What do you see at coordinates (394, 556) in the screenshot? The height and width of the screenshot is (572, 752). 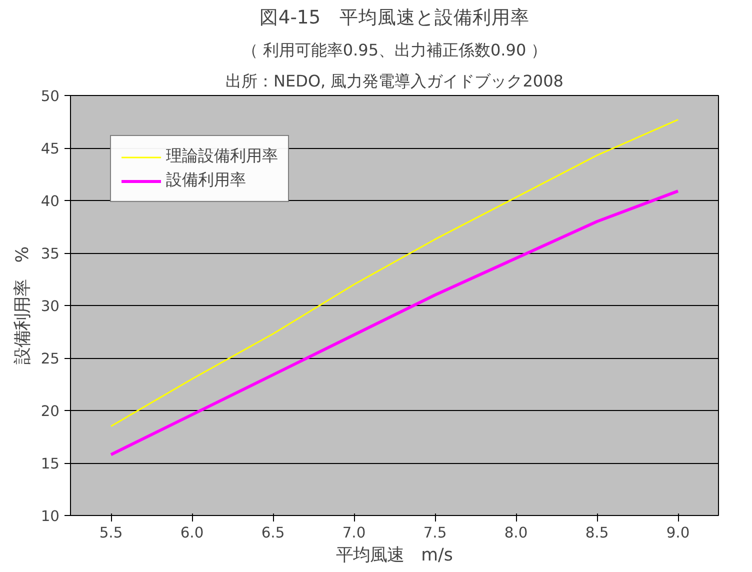 I see `x-axis-title: 平均風速 m/s` at bounding box center [394, 556].